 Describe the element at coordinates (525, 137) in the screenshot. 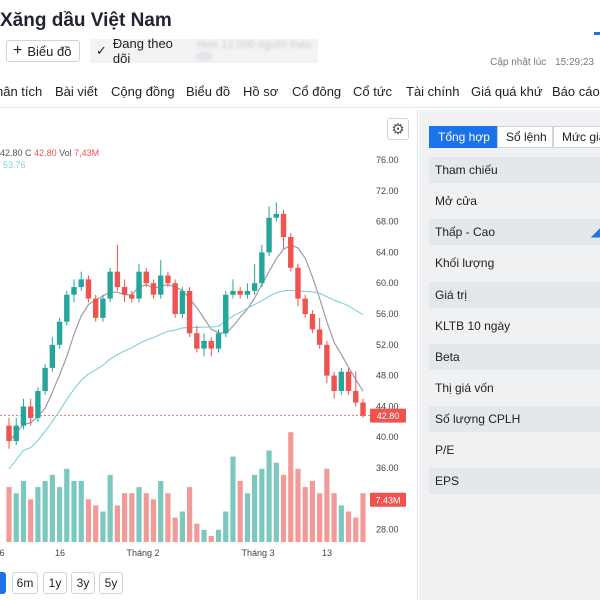

I see `tab-order-book: Sổ lệnh` at that location.